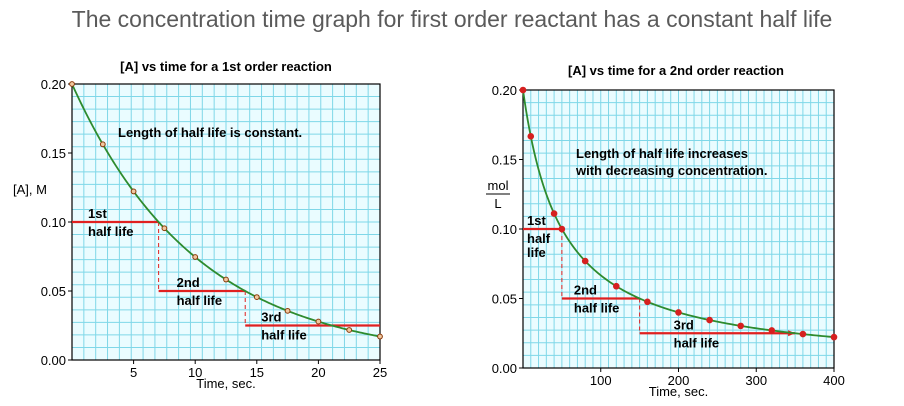 This screenshot has width=904, height=406. Describe the element at coordinates (53, 84) in the screenshot. I see `y-tick-label: 0.20` at that location.